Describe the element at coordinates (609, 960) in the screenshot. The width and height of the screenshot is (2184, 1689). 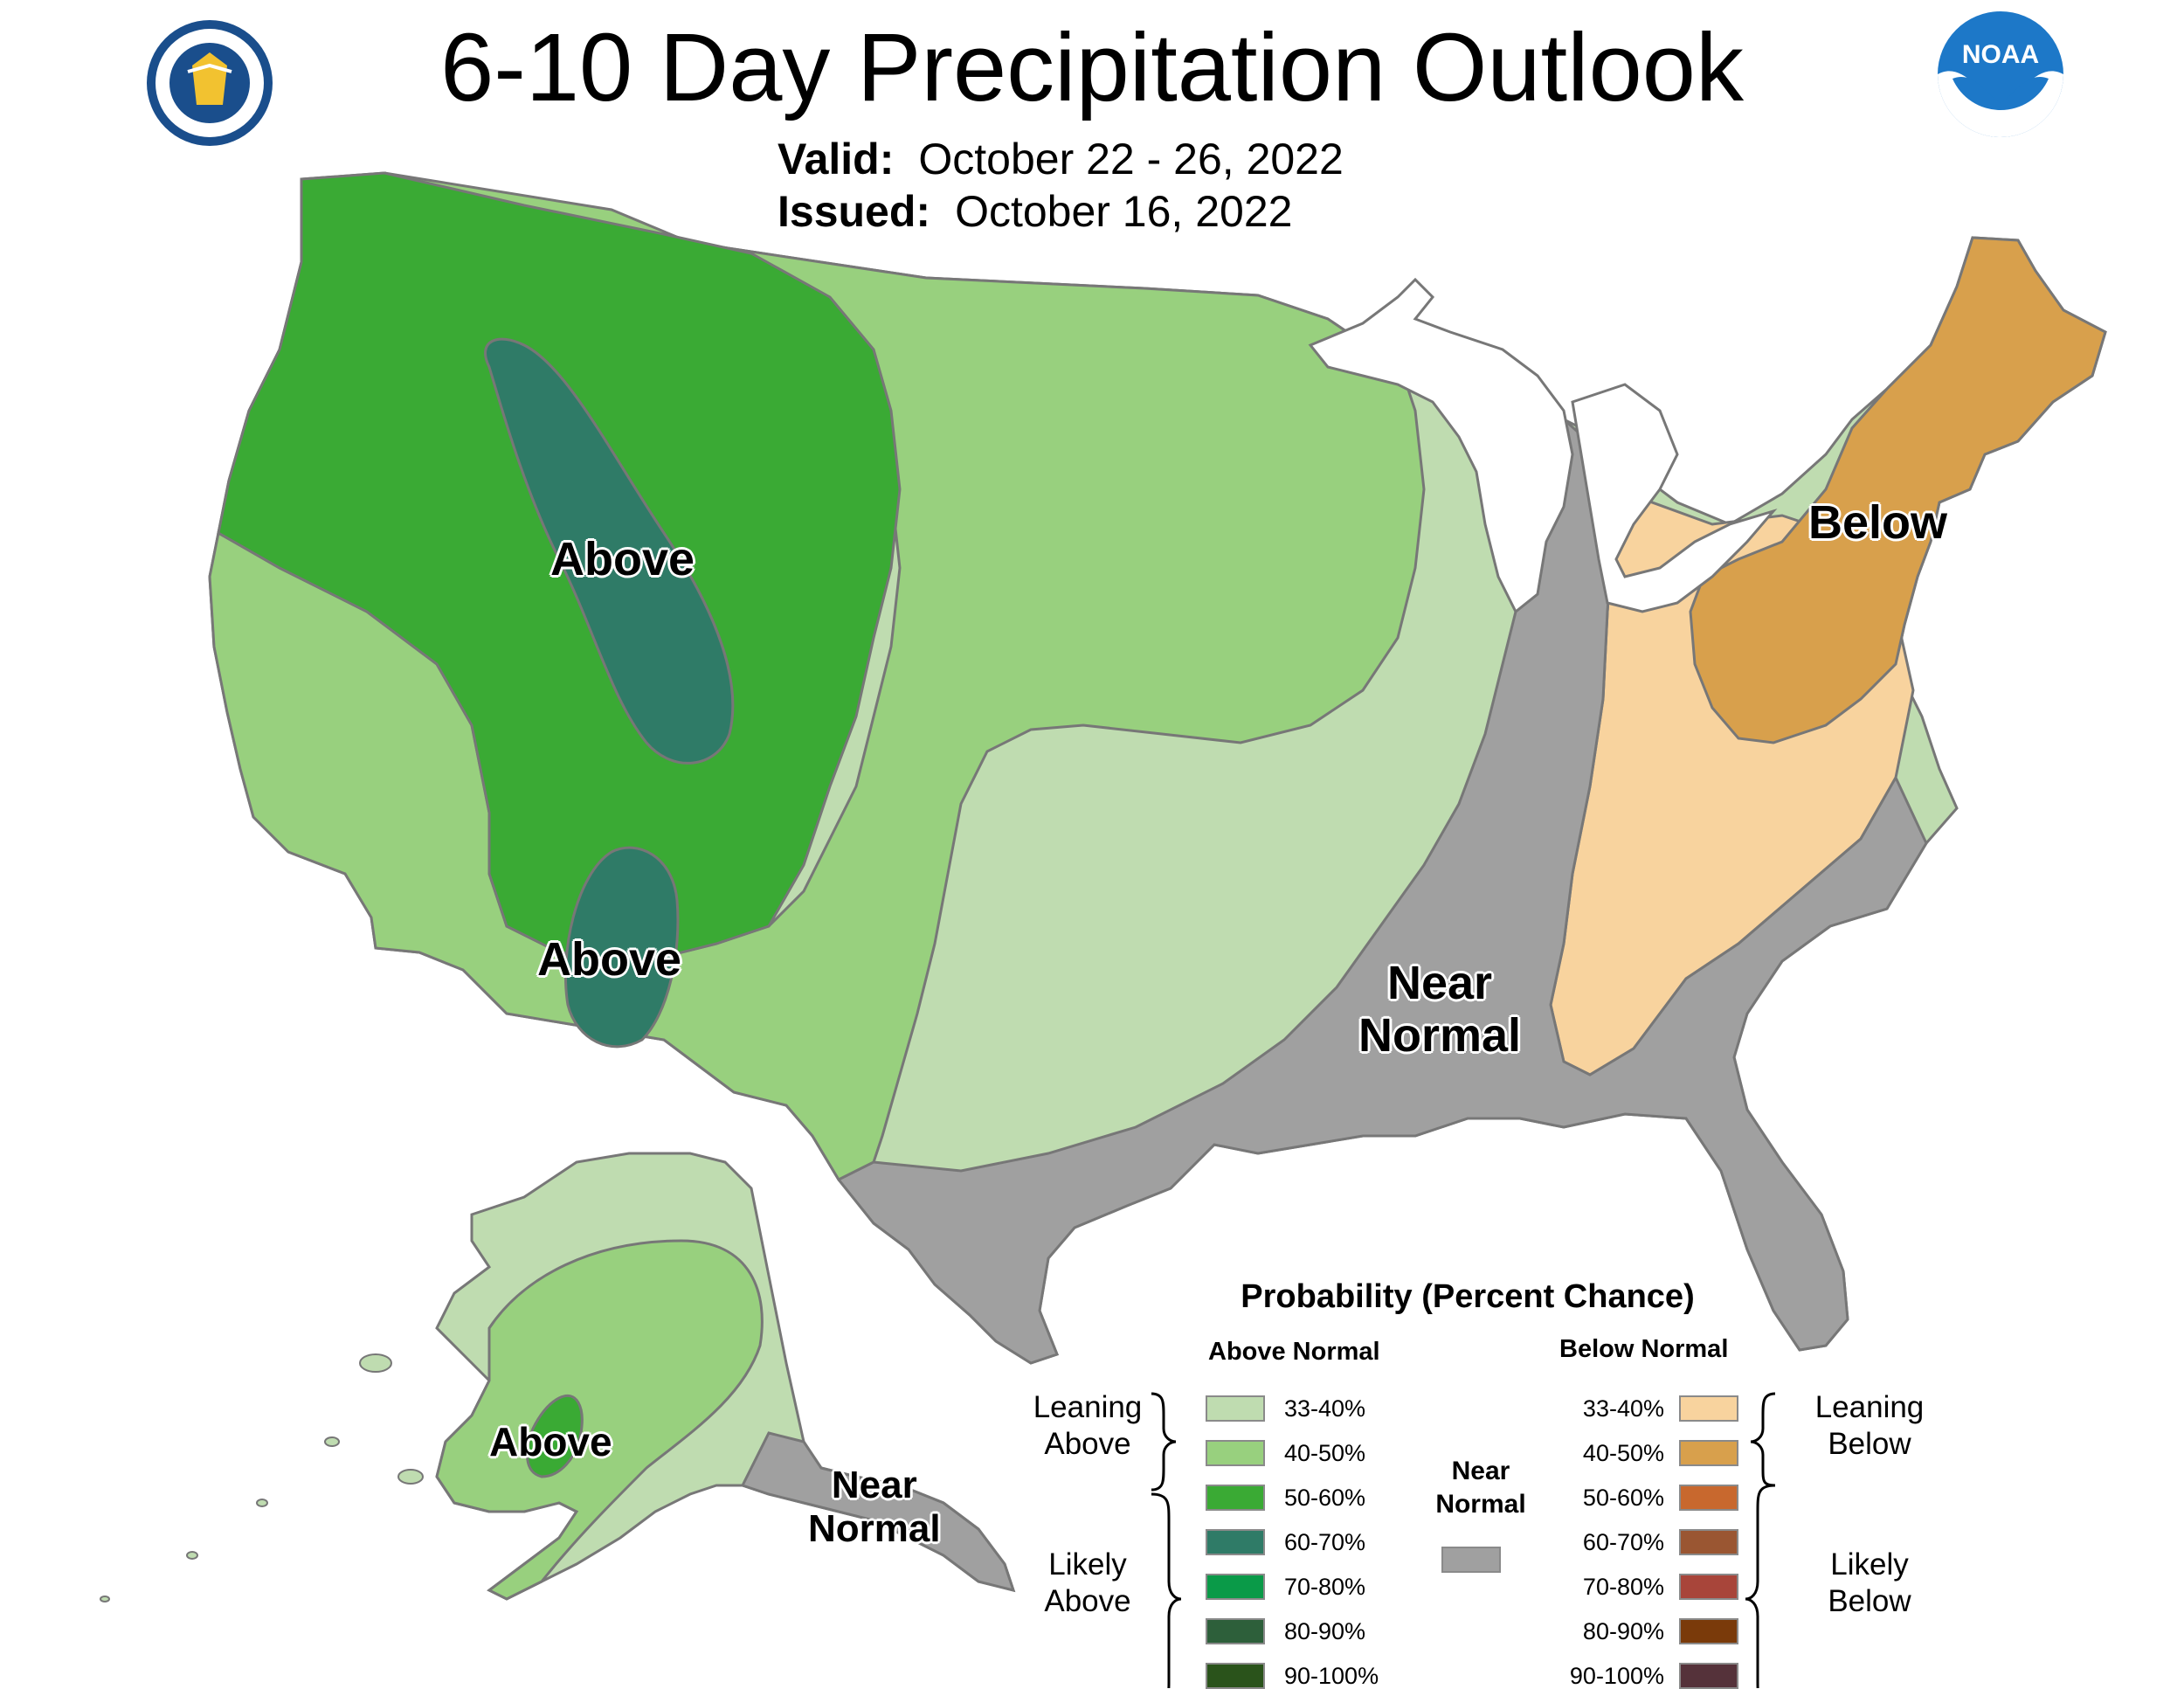
I see `map-label-above-south: Above` at that location.